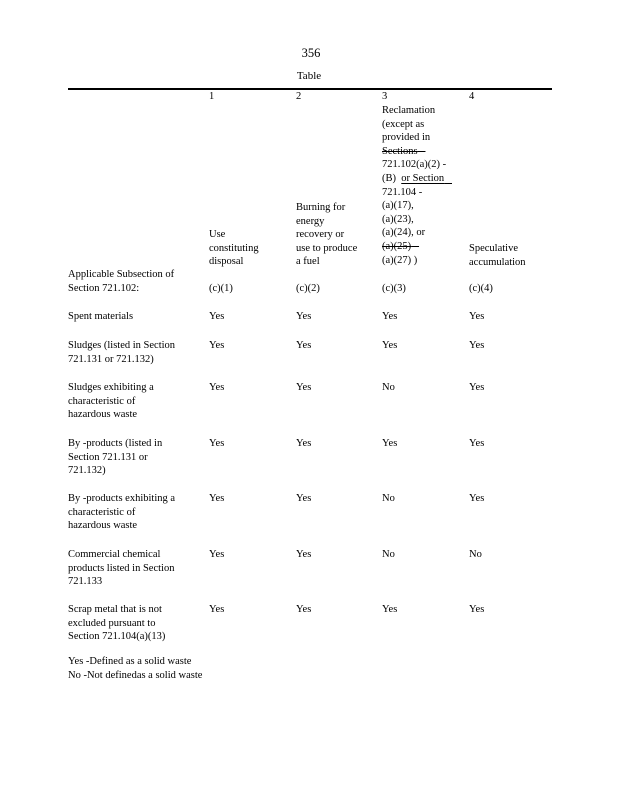  Describe the element at coordinates (472, 96) in the screenshot. I see `column-number-4: 4` at that location.